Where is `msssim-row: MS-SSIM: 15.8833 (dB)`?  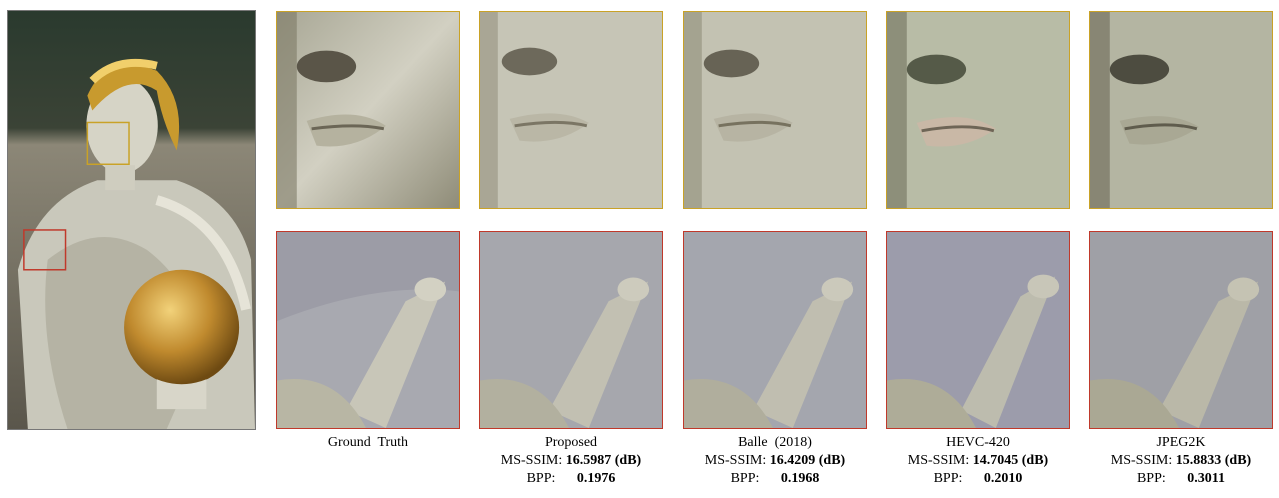 msssim-row: MS-SSIM: 15.8833 (dB) is located at coordinates (1181, 461).